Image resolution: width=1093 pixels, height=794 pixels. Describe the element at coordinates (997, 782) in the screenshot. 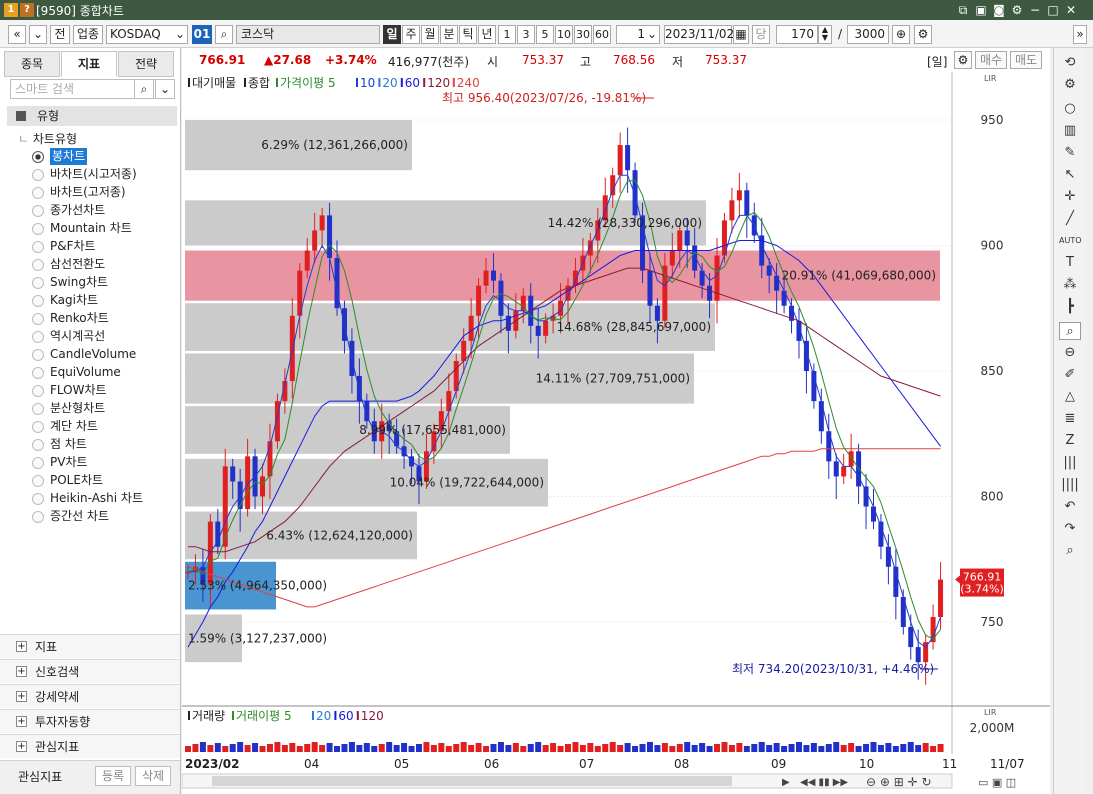

I see `panel-controls-icon: ▭ ▣ ◫` at that location.